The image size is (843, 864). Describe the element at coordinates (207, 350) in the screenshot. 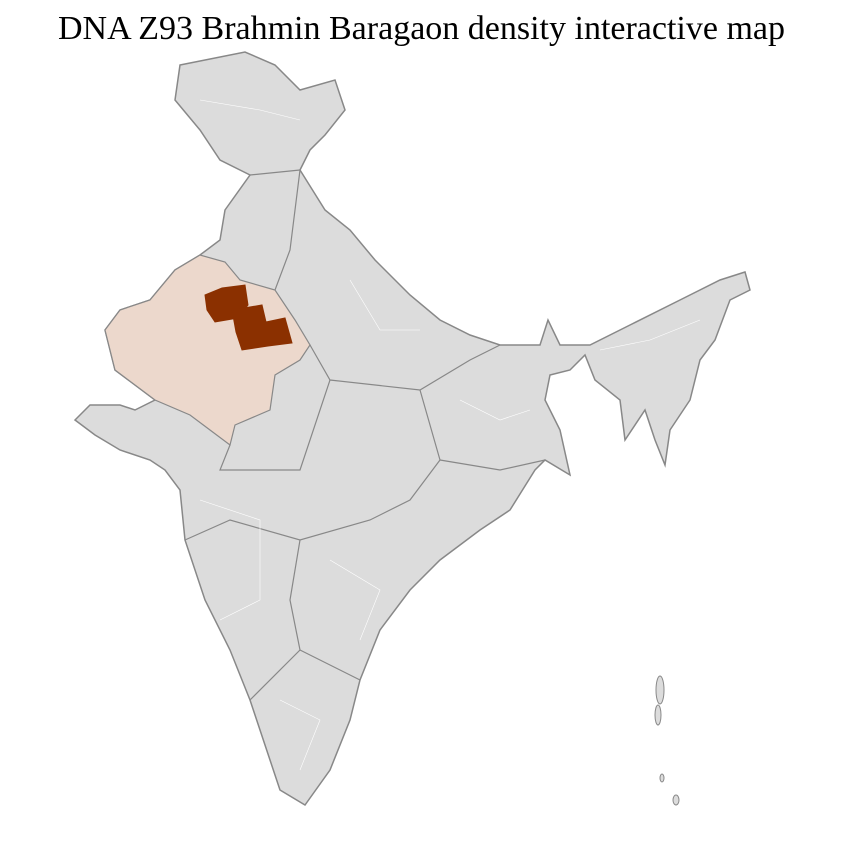

I see `region-rajasthan` at that location.